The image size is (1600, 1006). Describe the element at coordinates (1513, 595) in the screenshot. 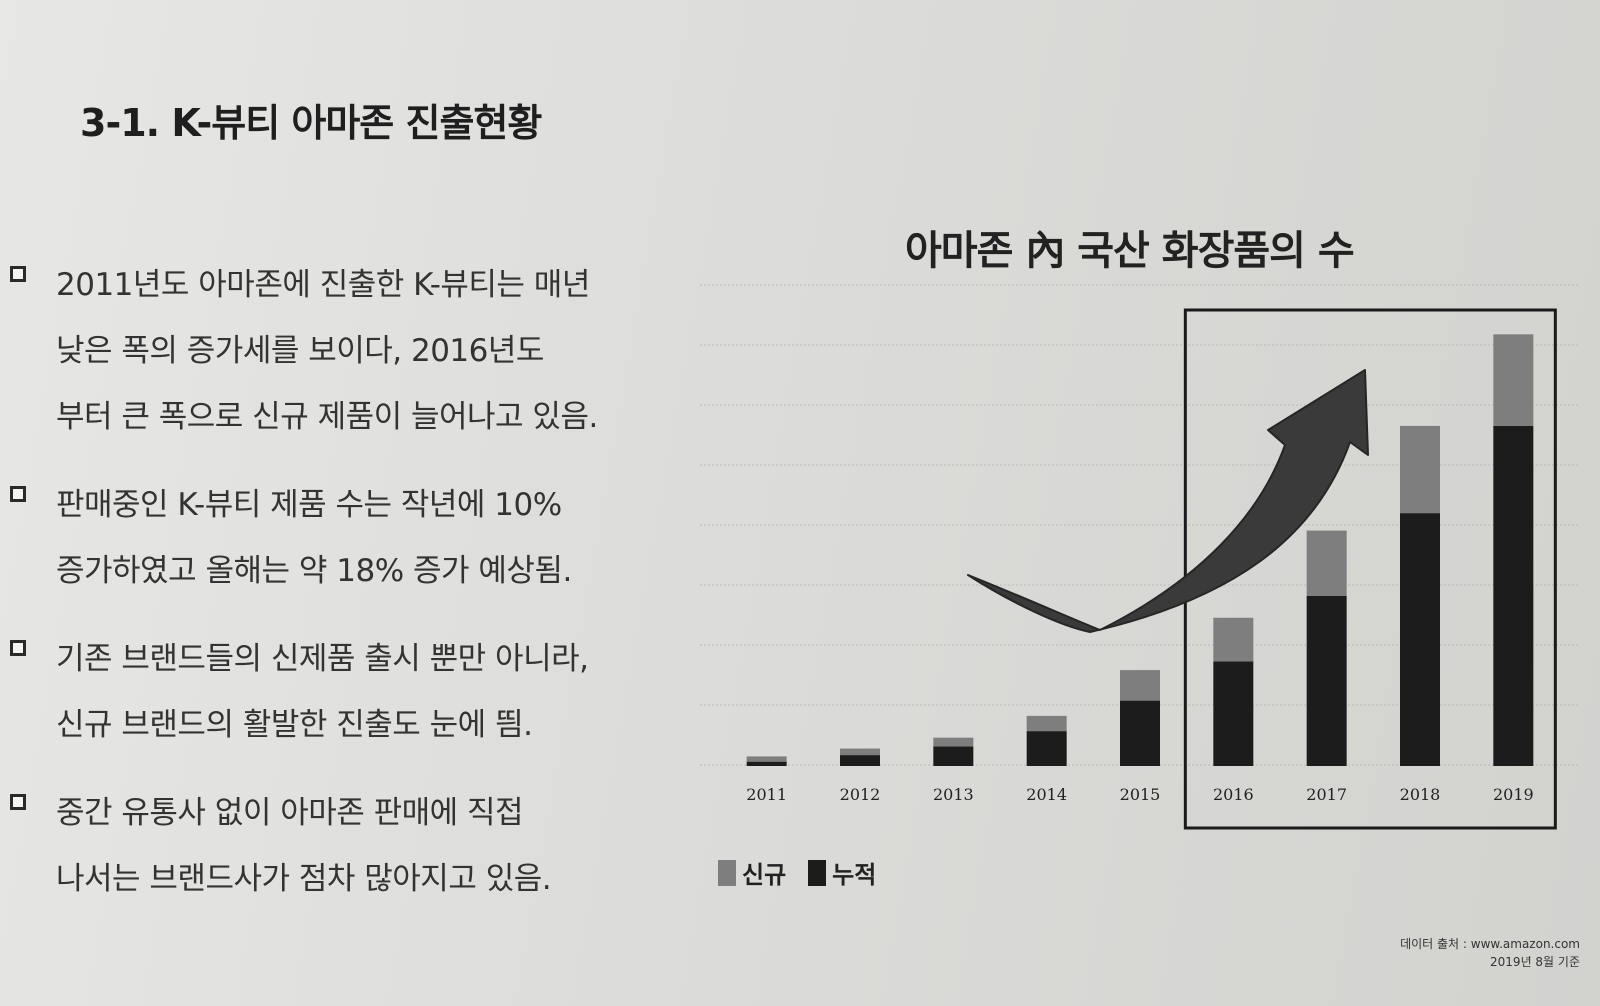

I see `bar-cumulative-2019` at that location.